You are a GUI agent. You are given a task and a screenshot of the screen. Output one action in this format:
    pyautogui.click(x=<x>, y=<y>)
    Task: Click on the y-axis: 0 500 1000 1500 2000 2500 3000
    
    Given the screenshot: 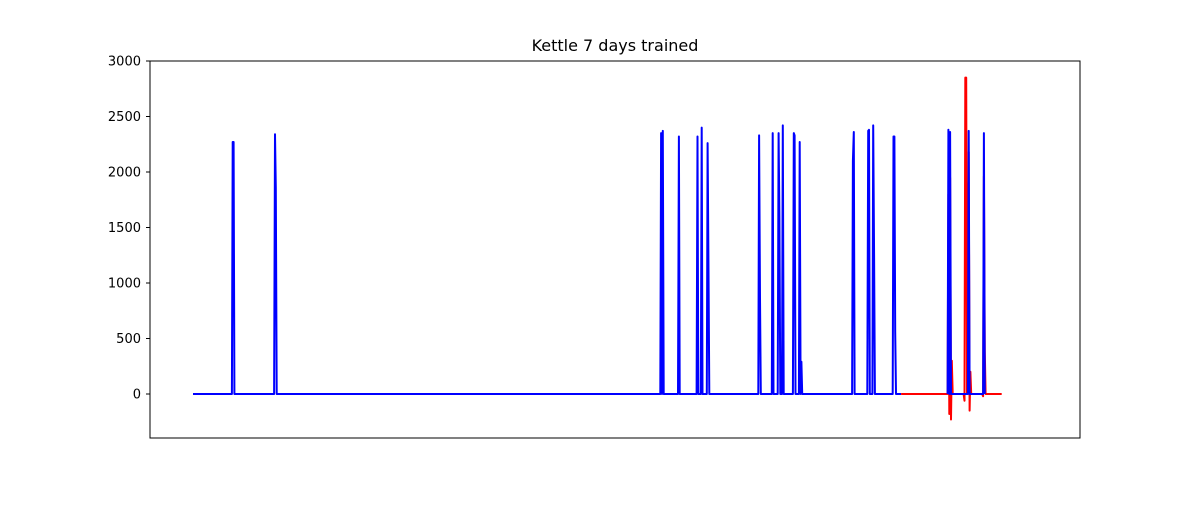 What is the action you would take?
    pyautogui.click(x=129, y=229)
    